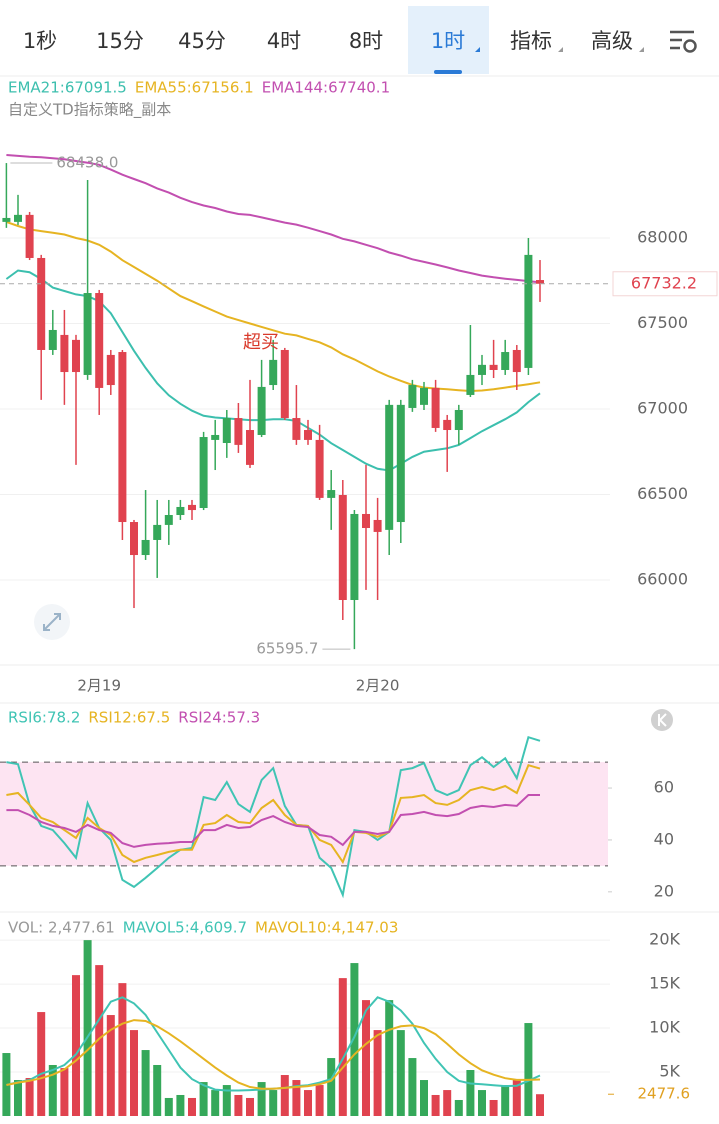  Describe the element at coordinates (664, 1027) in the screenshot. I see `y-tick-label: 10K` at that location.